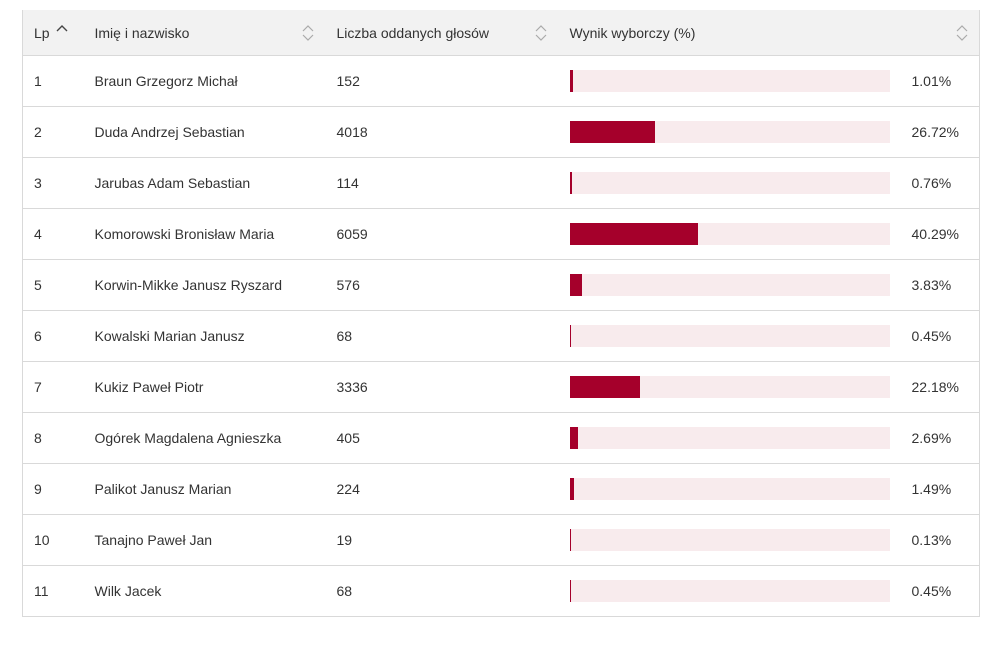 The height and width of the screenshot is (650, 1000). What do you see at coordinates (935, 387) in the screenshot?
I see `result-percent: 22.18%` at bounding box center [935, 387].